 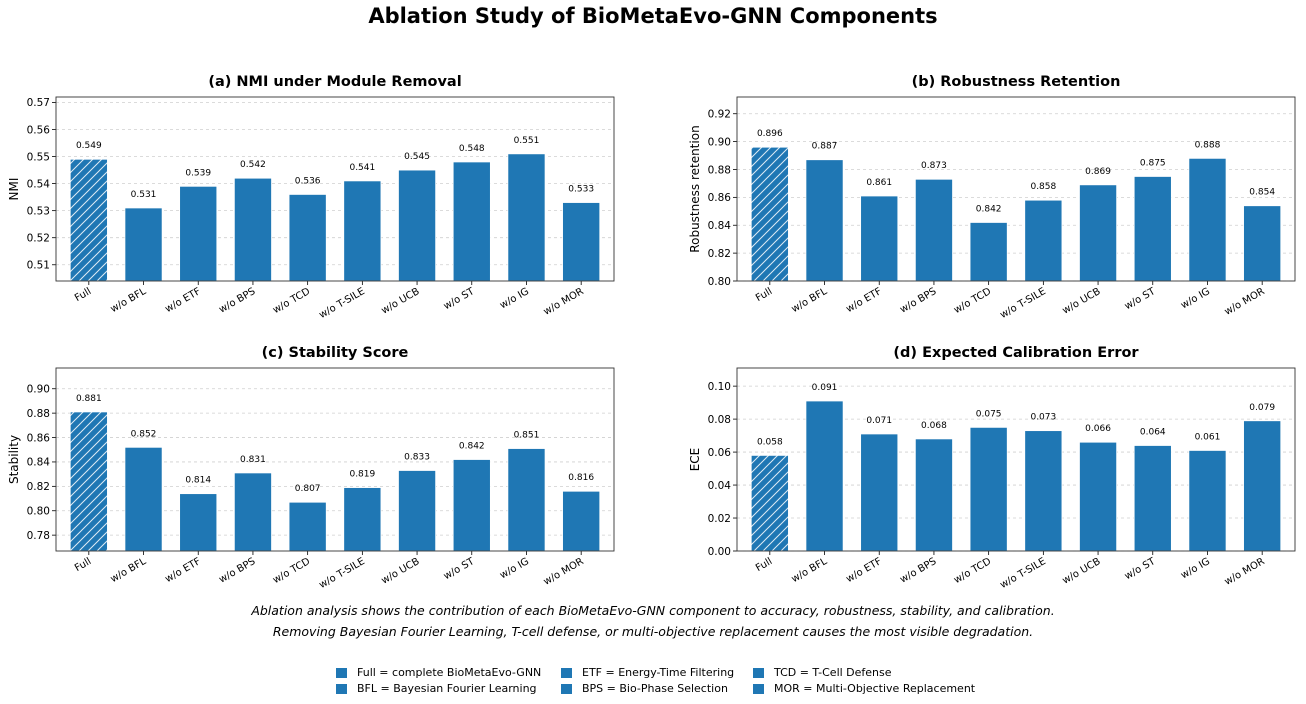 What do you see at coordinates (308, 489) in the screenshot?
I see `bar-value-label: 0.807` at bounding box center [308, 489].